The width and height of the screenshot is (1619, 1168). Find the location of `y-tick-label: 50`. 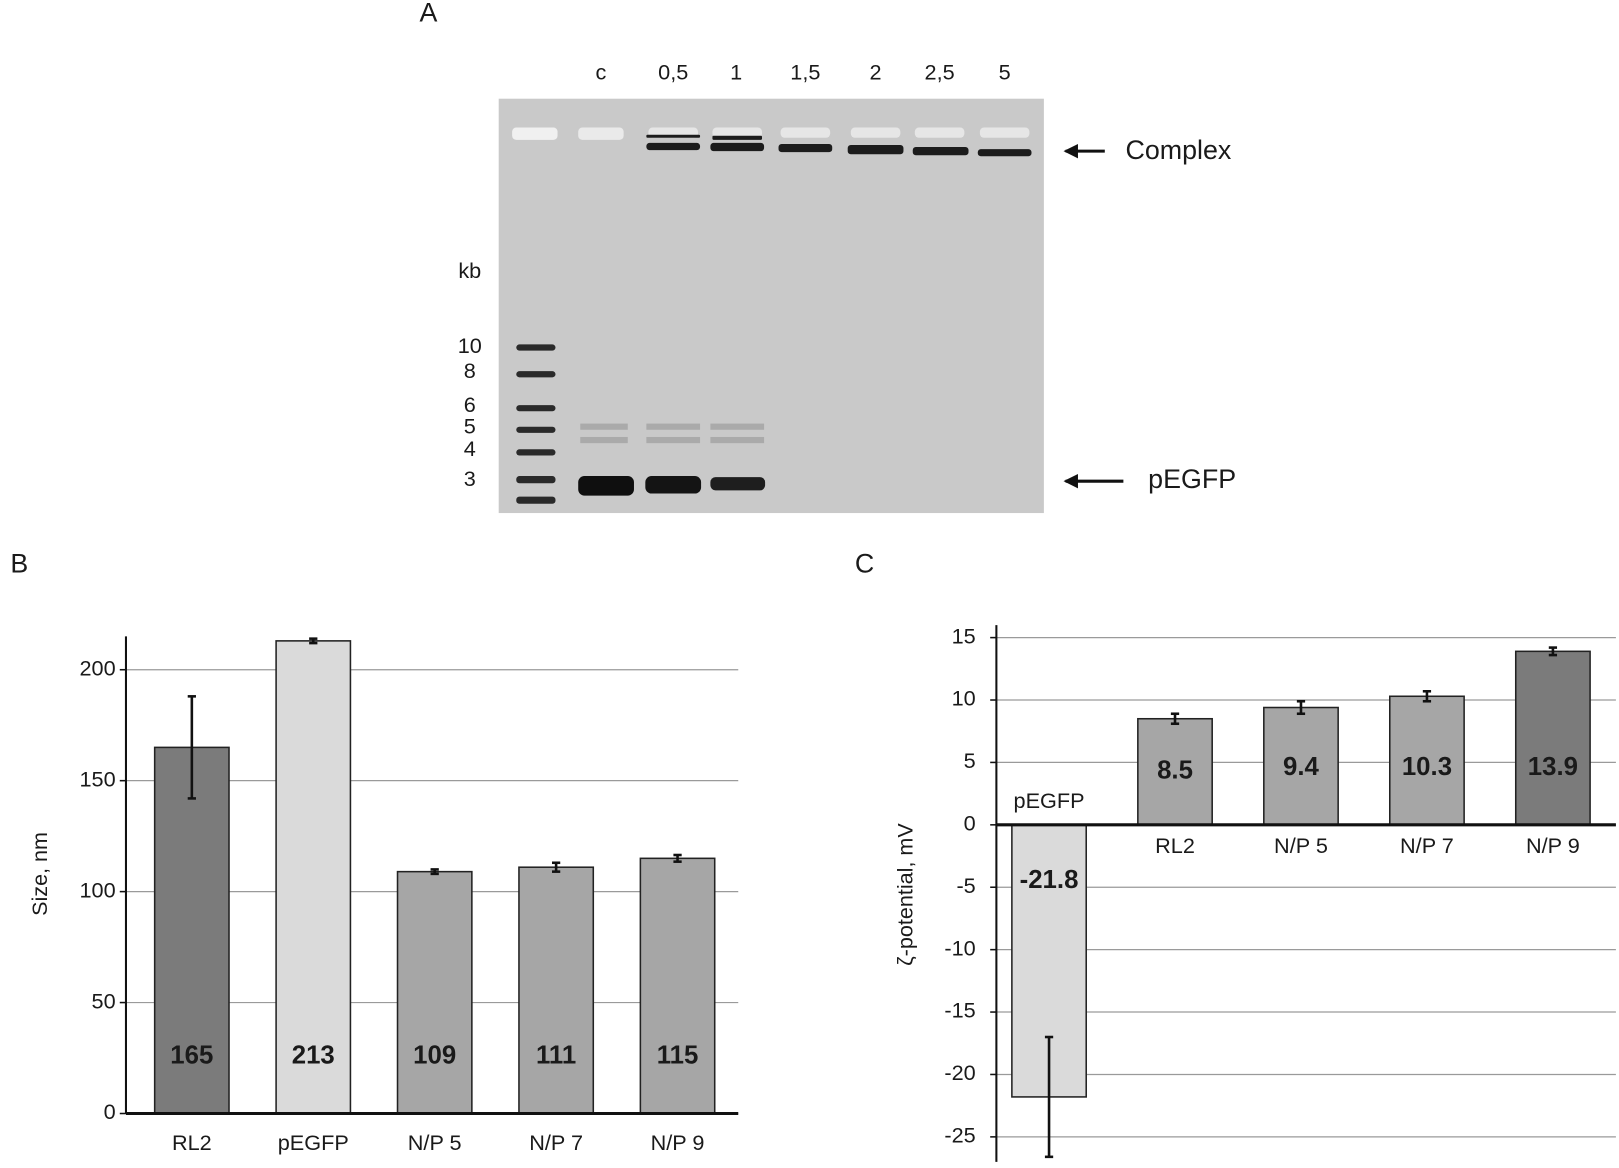

y-tick-label: 50 is located at coordinates (104, 1000).